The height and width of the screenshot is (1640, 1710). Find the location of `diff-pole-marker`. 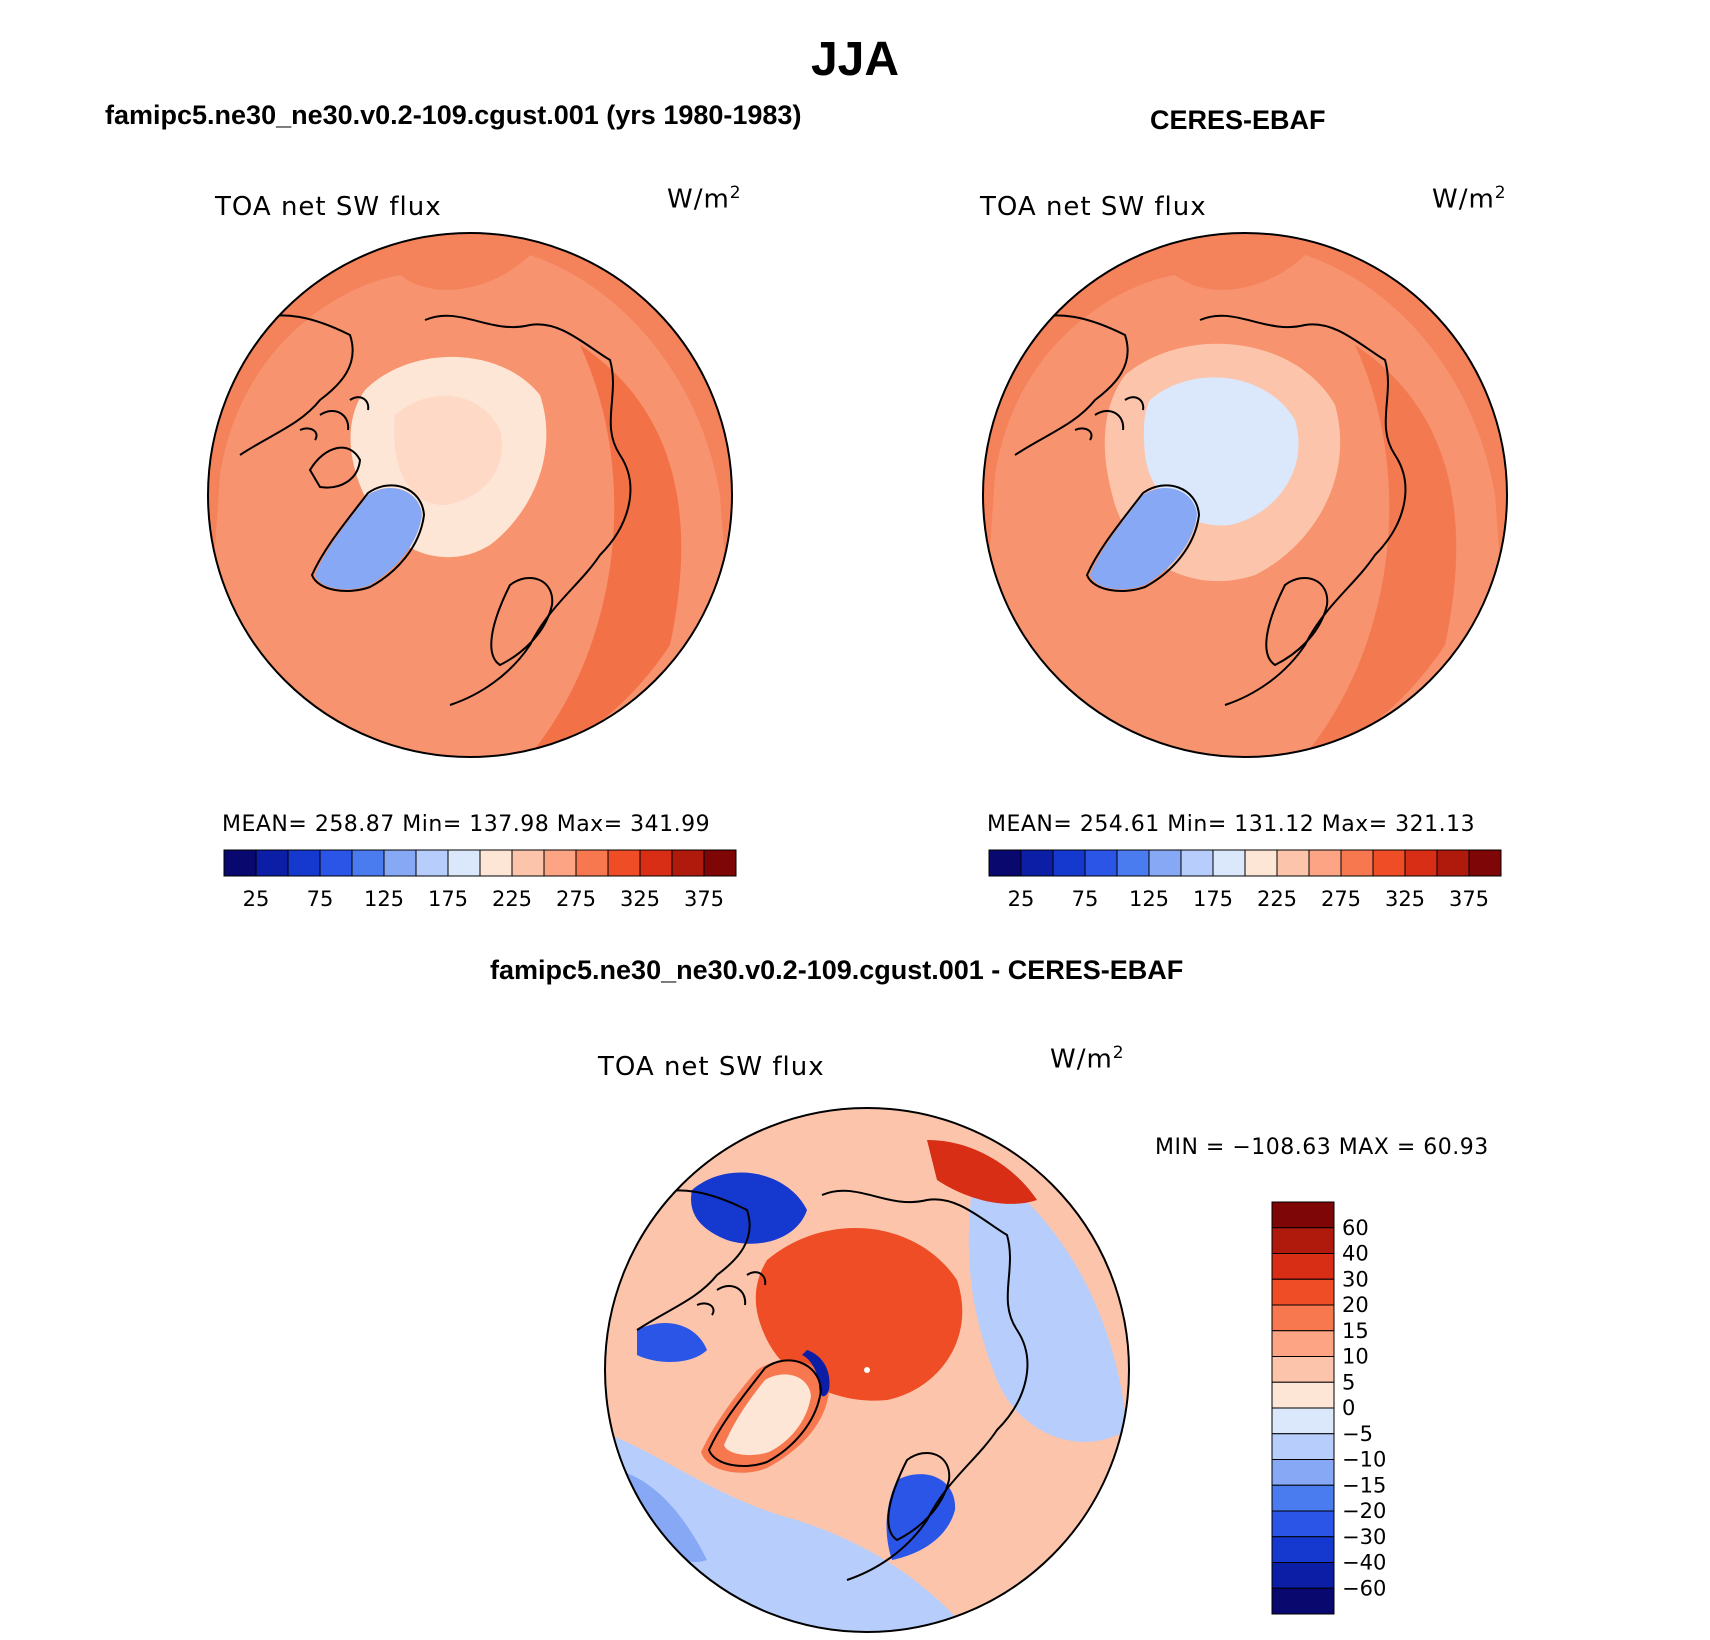

diff-pole-marker is located at coordinates (867, 1370).